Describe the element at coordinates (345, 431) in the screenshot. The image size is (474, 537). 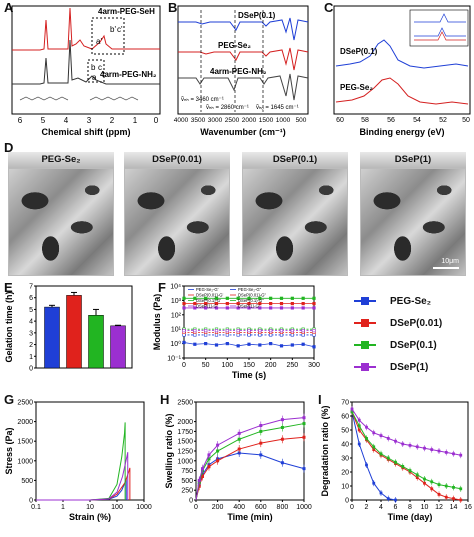
I see `i-ytick: 50` at that location.